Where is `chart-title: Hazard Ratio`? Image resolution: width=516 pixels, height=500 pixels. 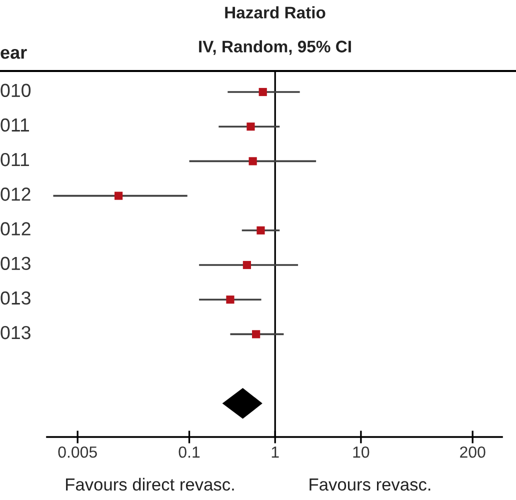
chart-title: Hazard Ratio is located at coordinates (275, 12).